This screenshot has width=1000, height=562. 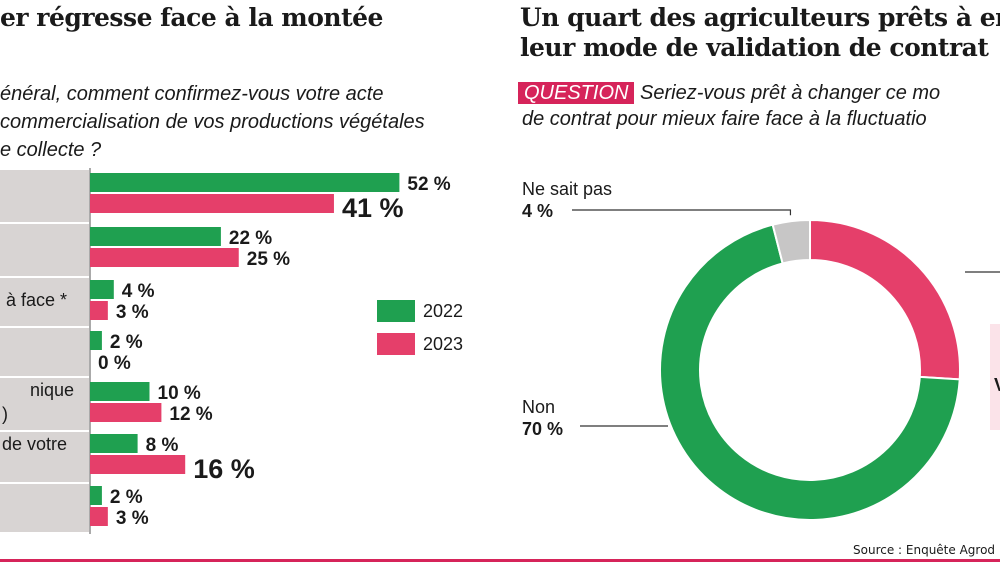 What do you see at coordinates (190, 414) in the screenshot?
I see `bar-value-label-2023-5: 12 %` at bounding box center [190, 414].